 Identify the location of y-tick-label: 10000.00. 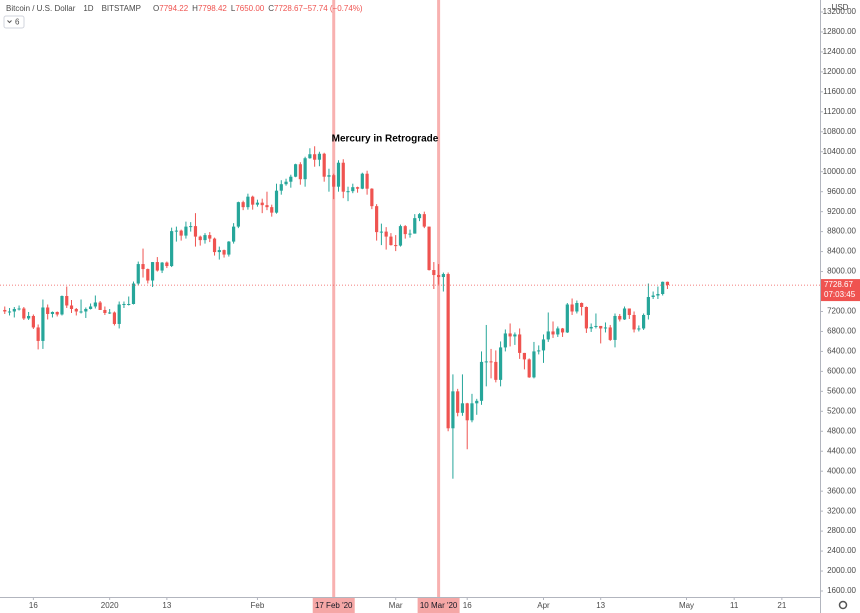
(840, 171).